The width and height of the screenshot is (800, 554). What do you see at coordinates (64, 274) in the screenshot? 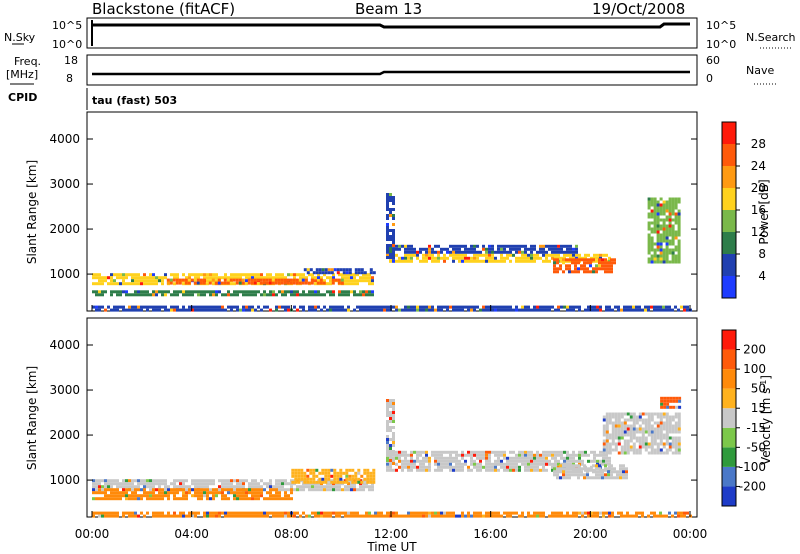
I see `y-tick-label: 1000` at bounding box center [64, 274].